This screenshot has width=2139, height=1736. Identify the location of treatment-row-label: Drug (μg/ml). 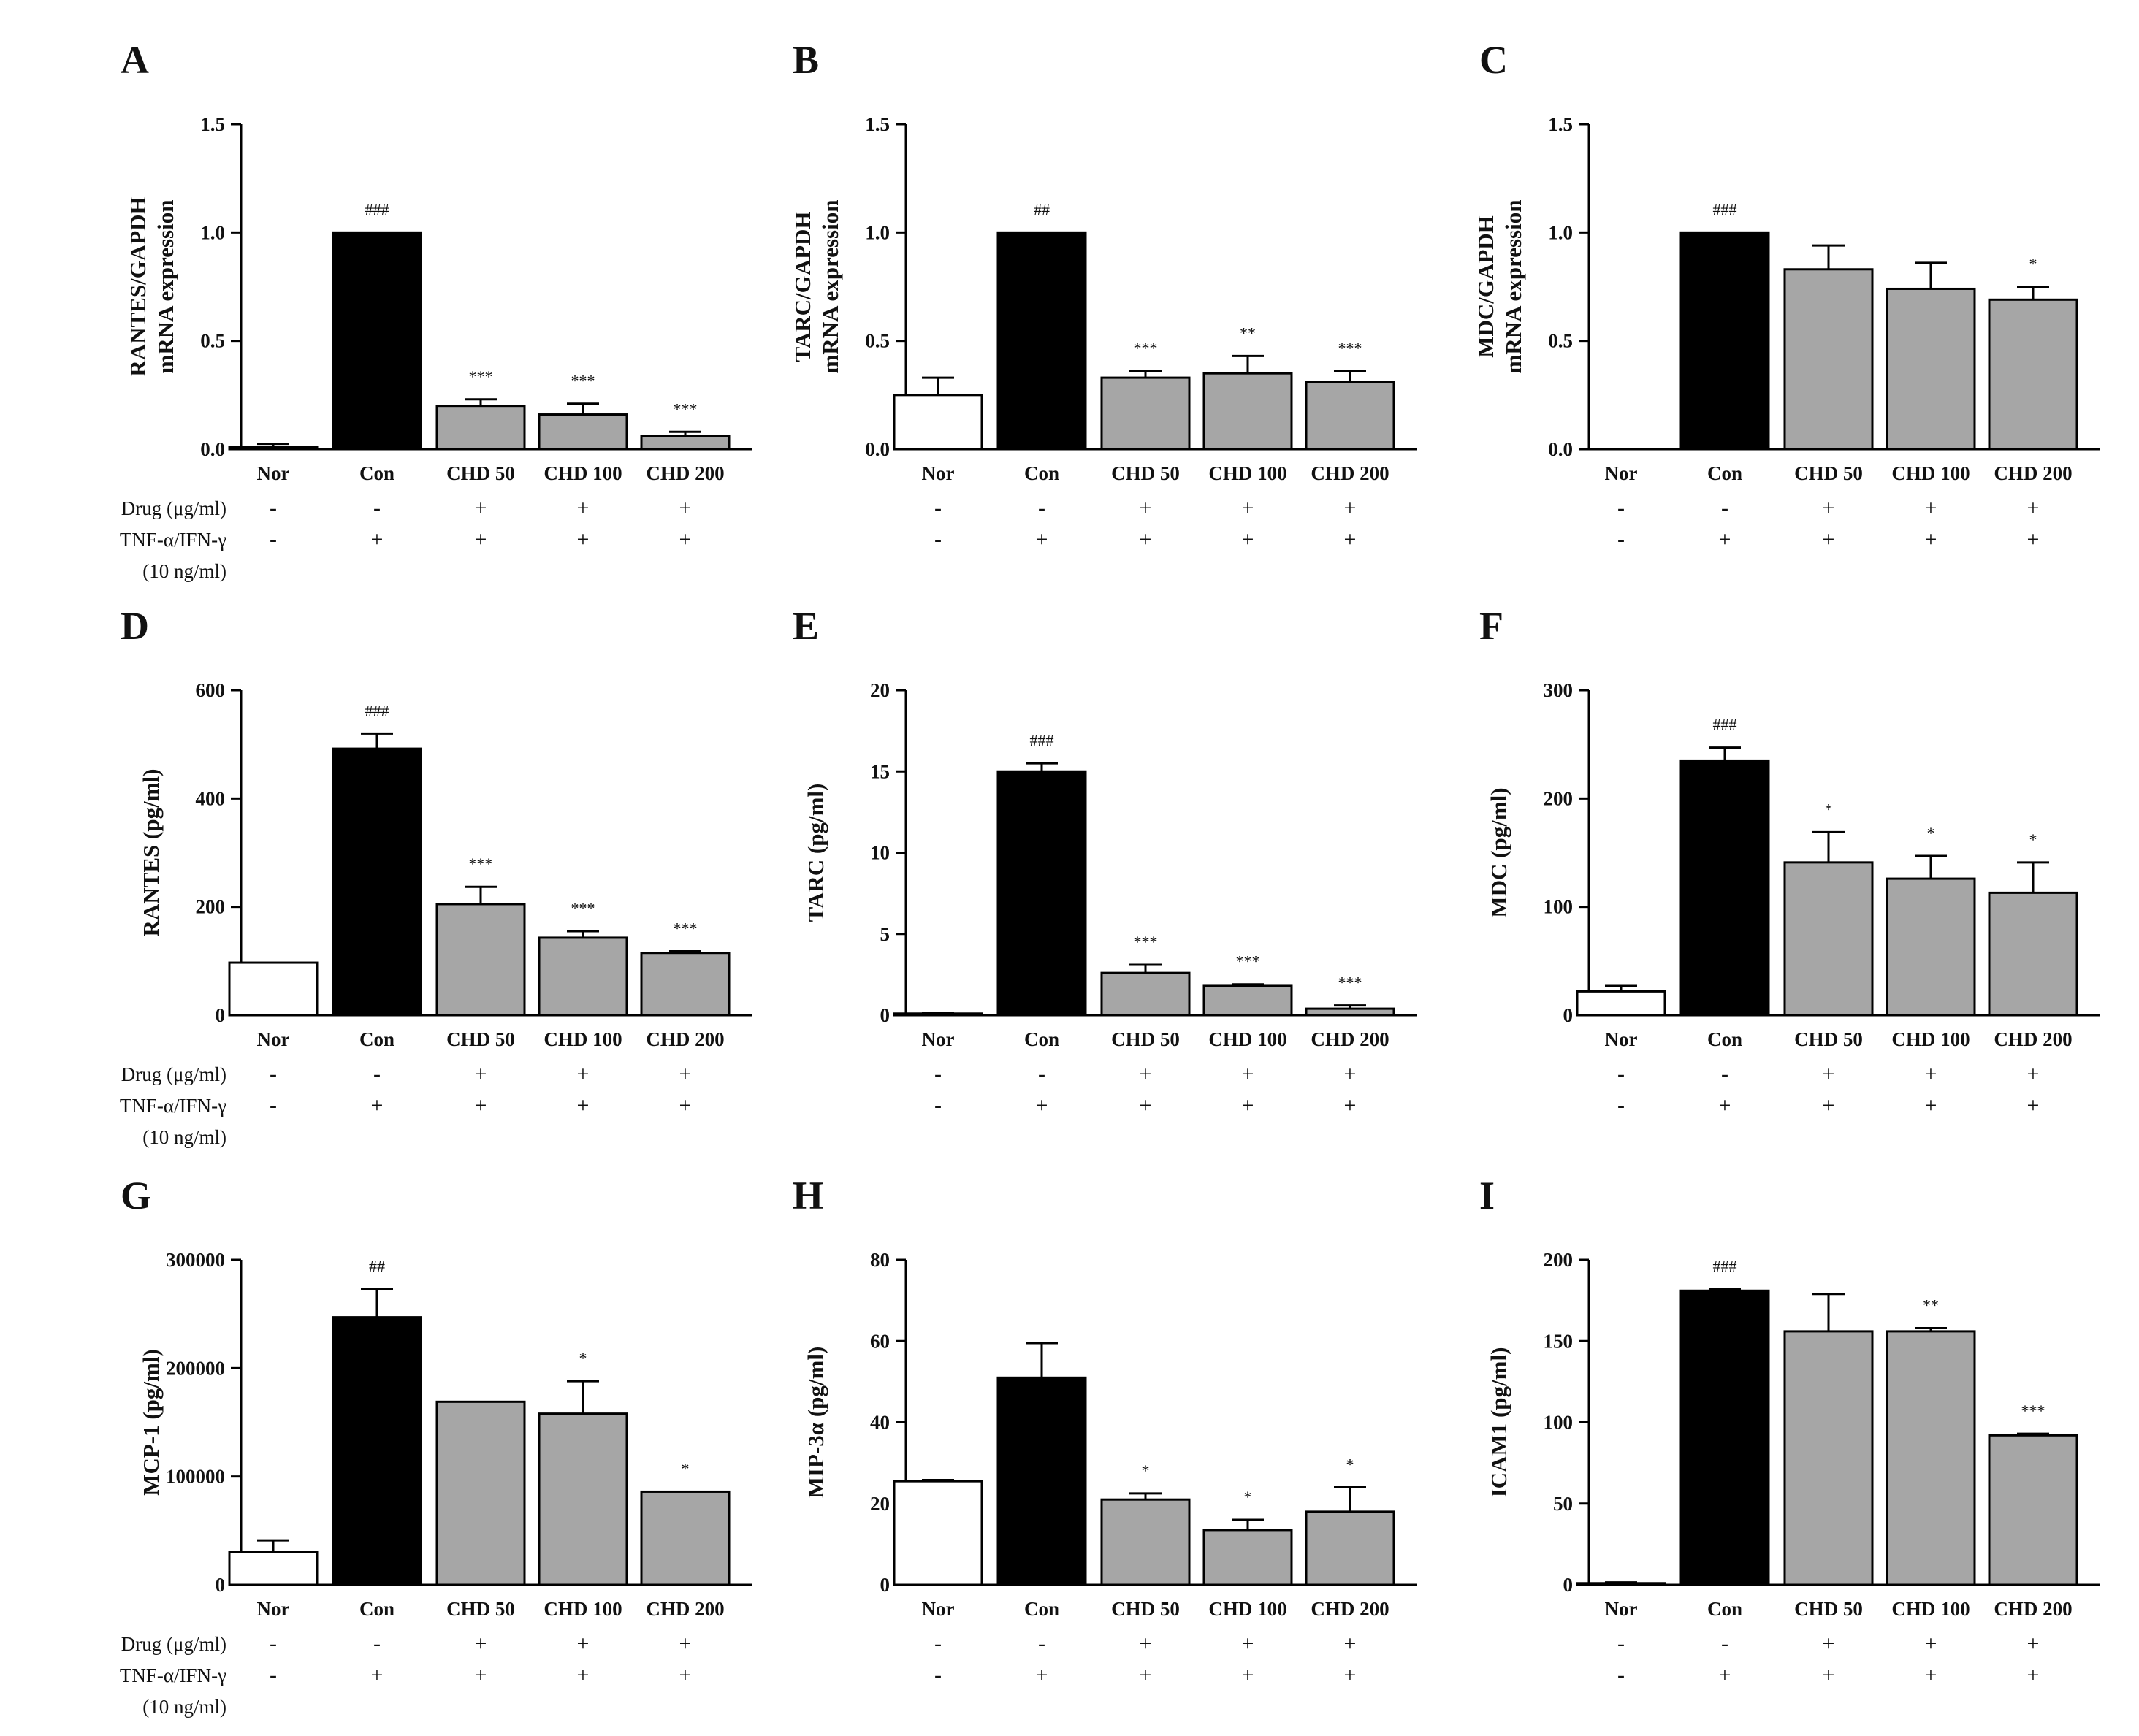
(173, 1074).